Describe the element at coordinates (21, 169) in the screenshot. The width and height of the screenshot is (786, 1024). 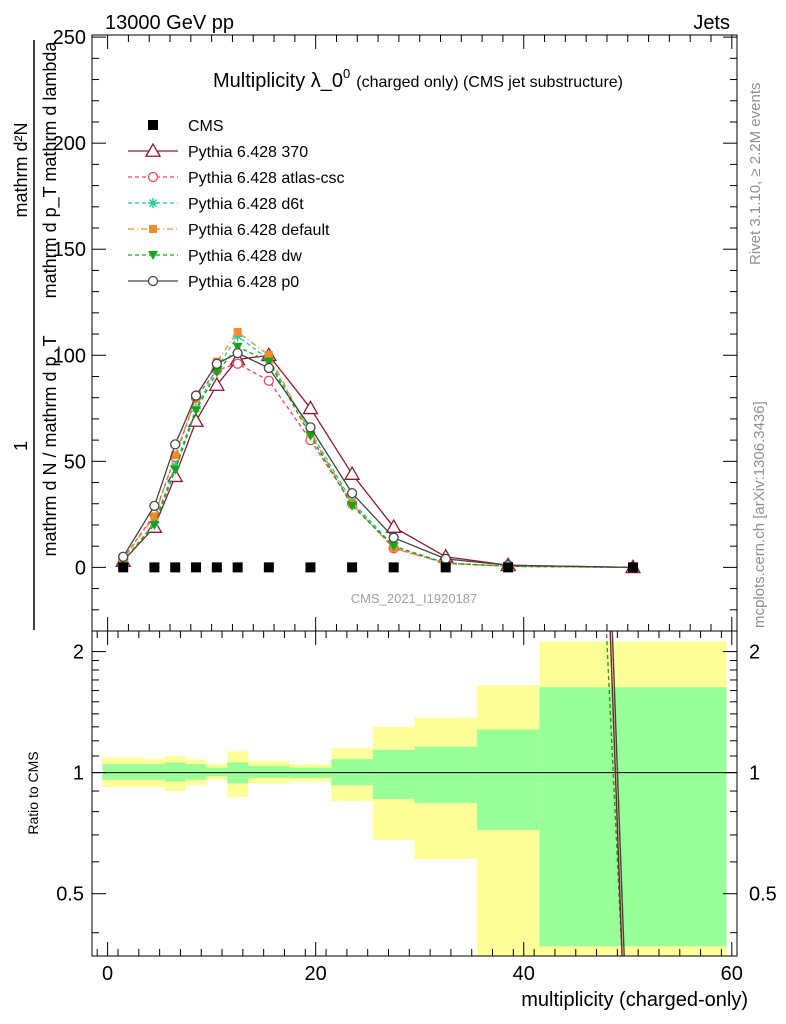
I see `ylabel-numerator: mathrm d²N` at that location.